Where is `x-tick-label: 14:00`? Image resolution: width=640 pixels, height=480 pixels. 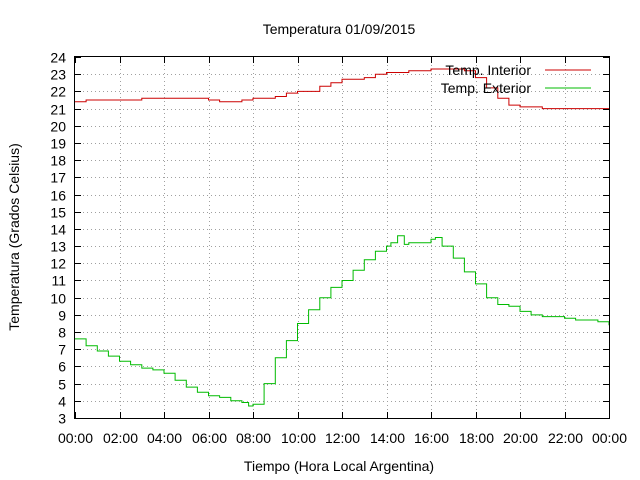
x-tick-label: 14:00 is located at coordinates (387, 438).